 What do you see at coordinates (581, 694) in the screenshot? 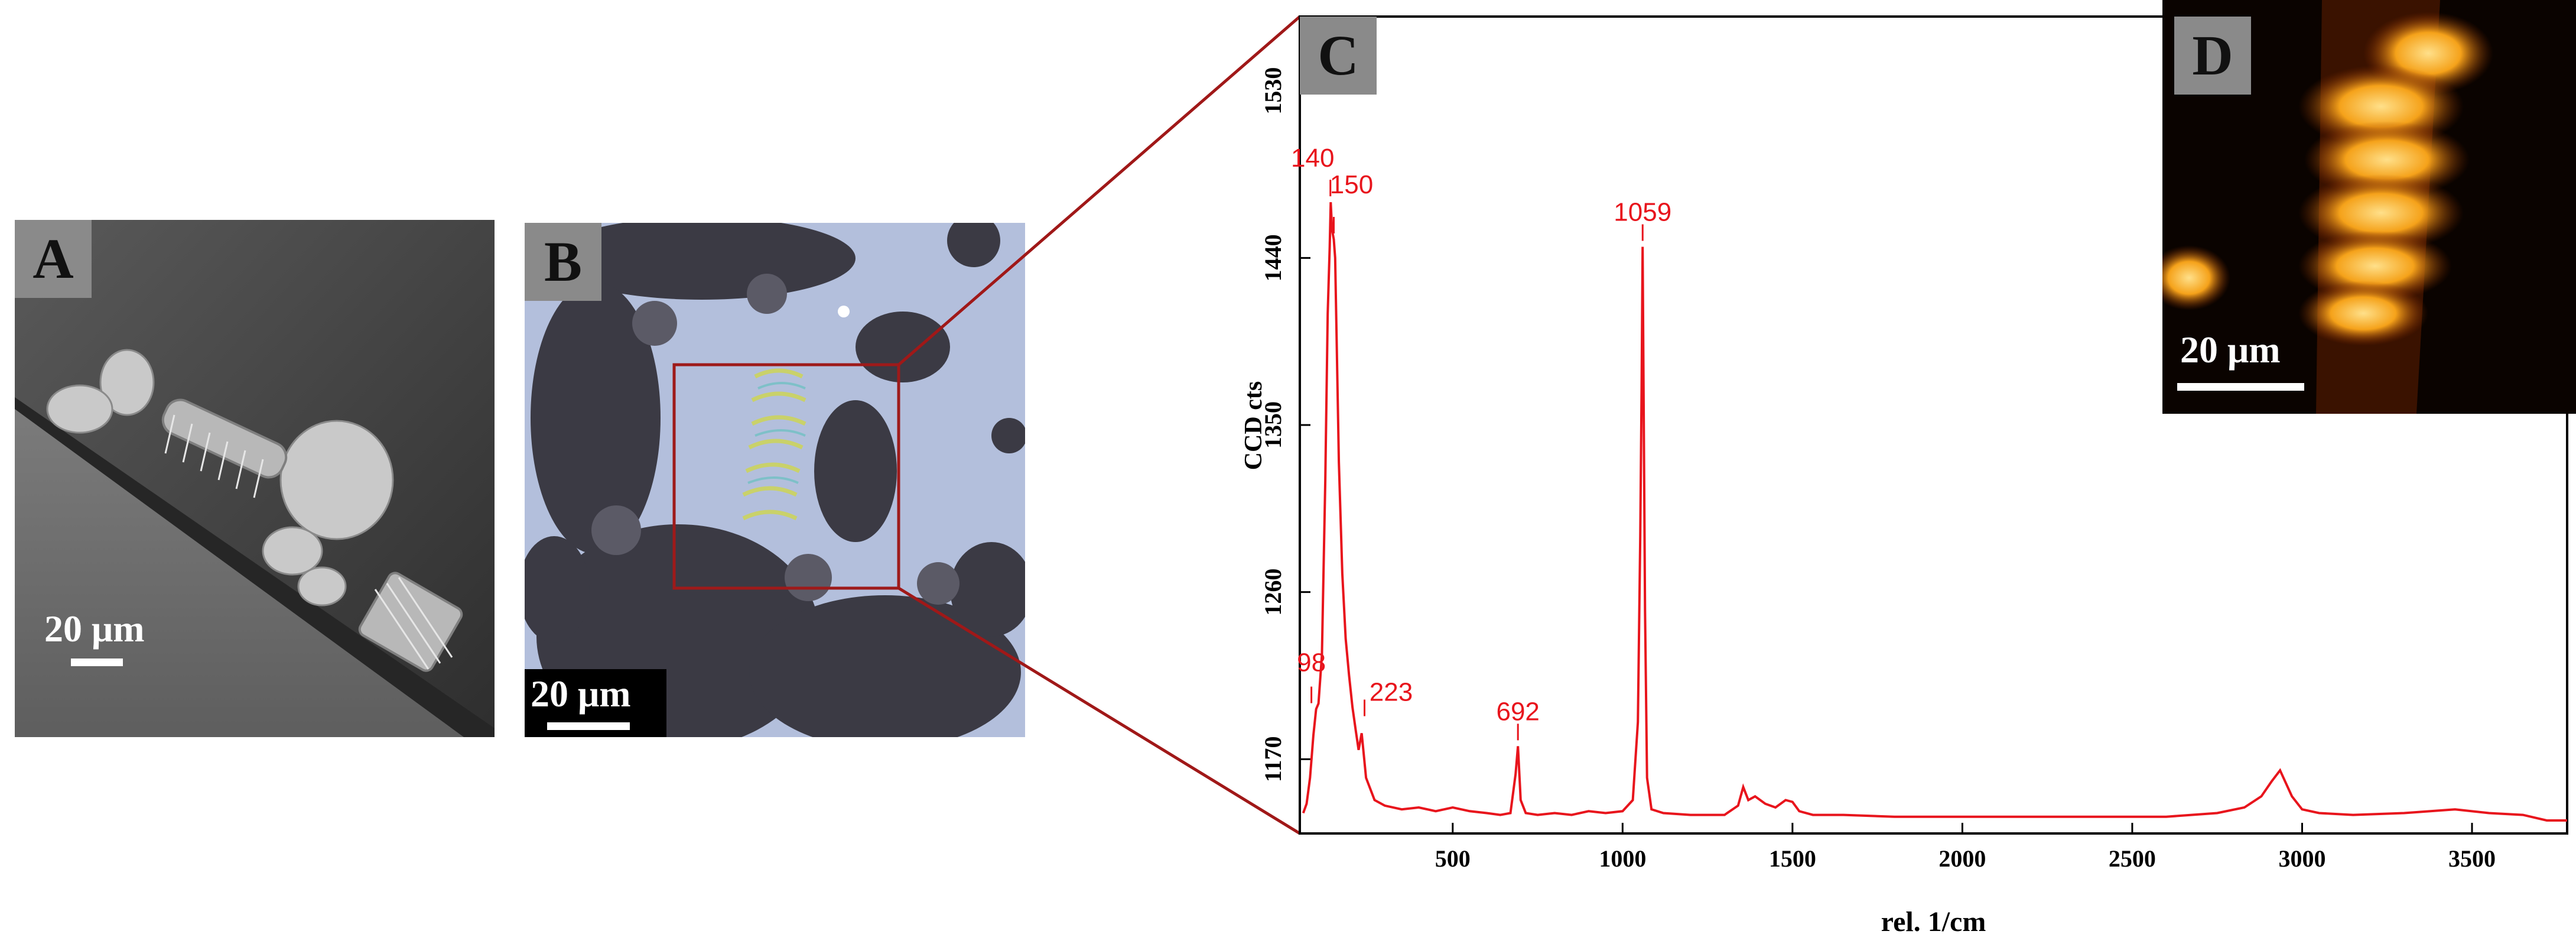
I see `panel-b-scale-label: 20 μm` at bounding box center [581, 694].